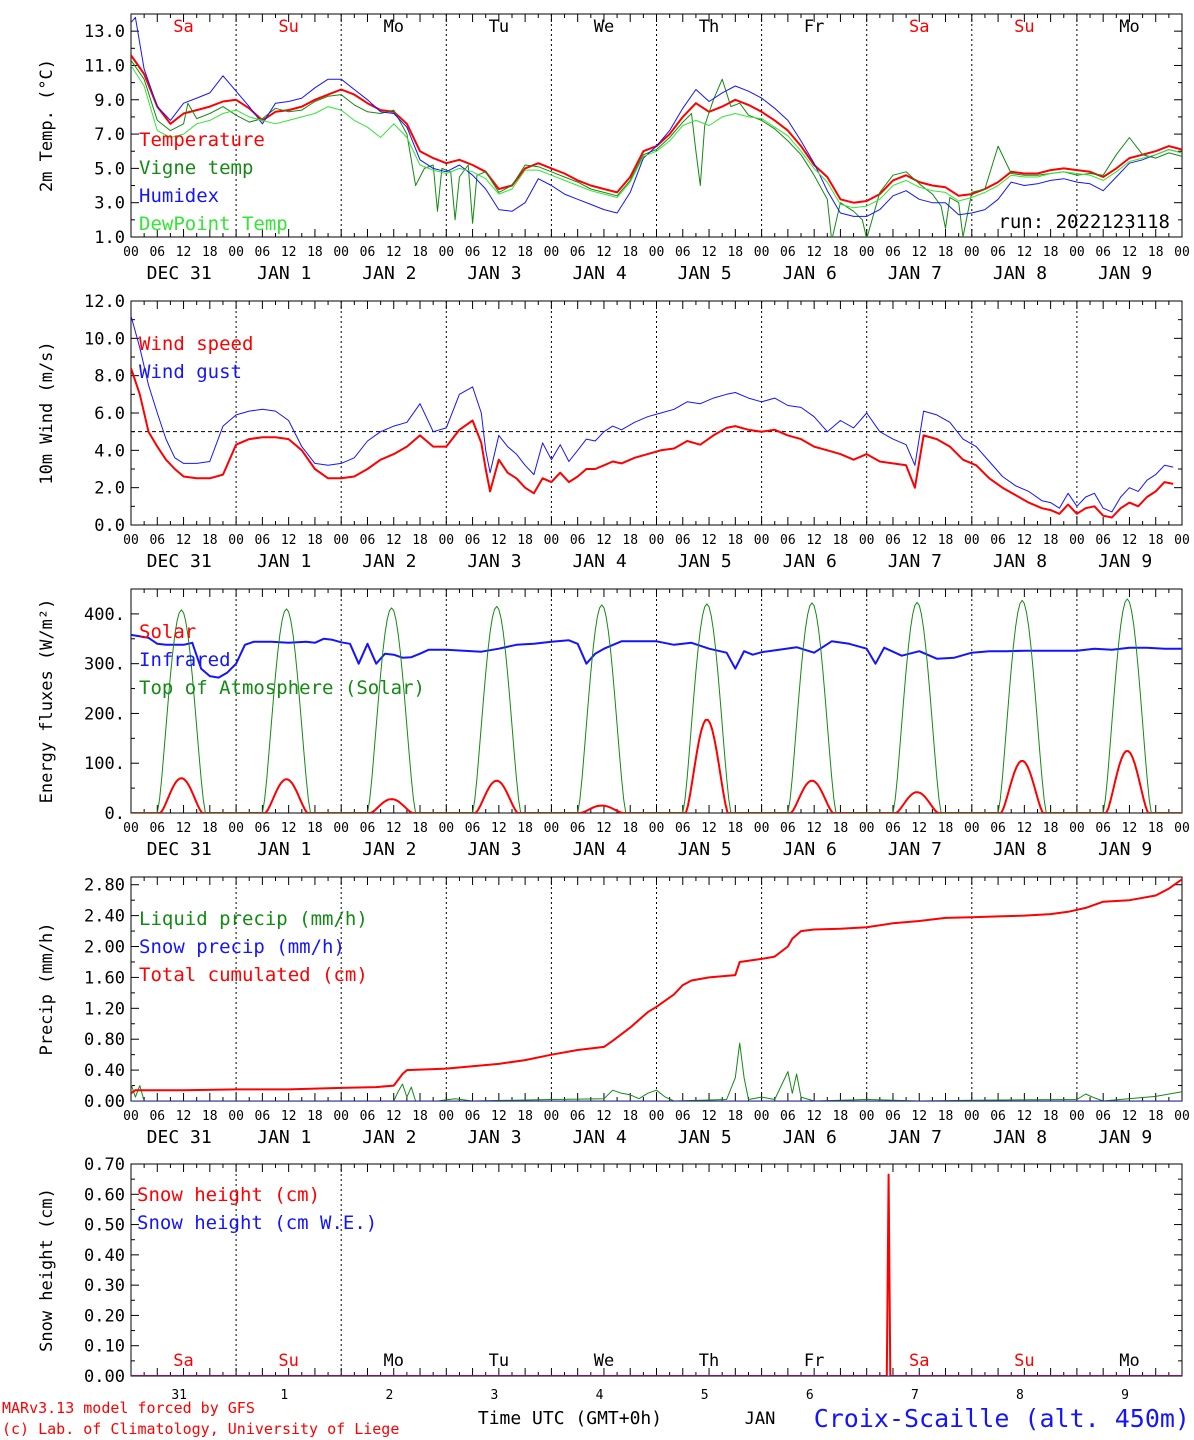  What do you see at coordinates (179, 1395) in the screenshot?
I see `day-number: 31` at bounding box center [179, 1395].